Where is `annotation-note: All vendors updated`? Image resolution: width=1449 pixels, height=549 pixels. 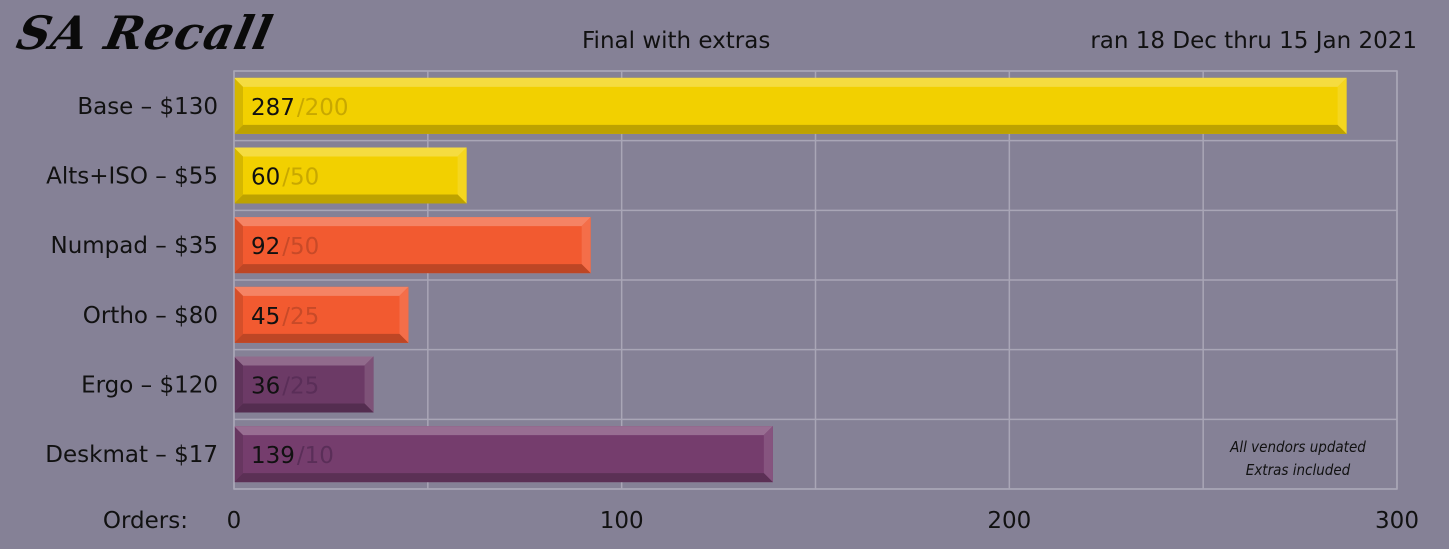 annotation-note: All vendors updated is located at coordinates (1297, 447).